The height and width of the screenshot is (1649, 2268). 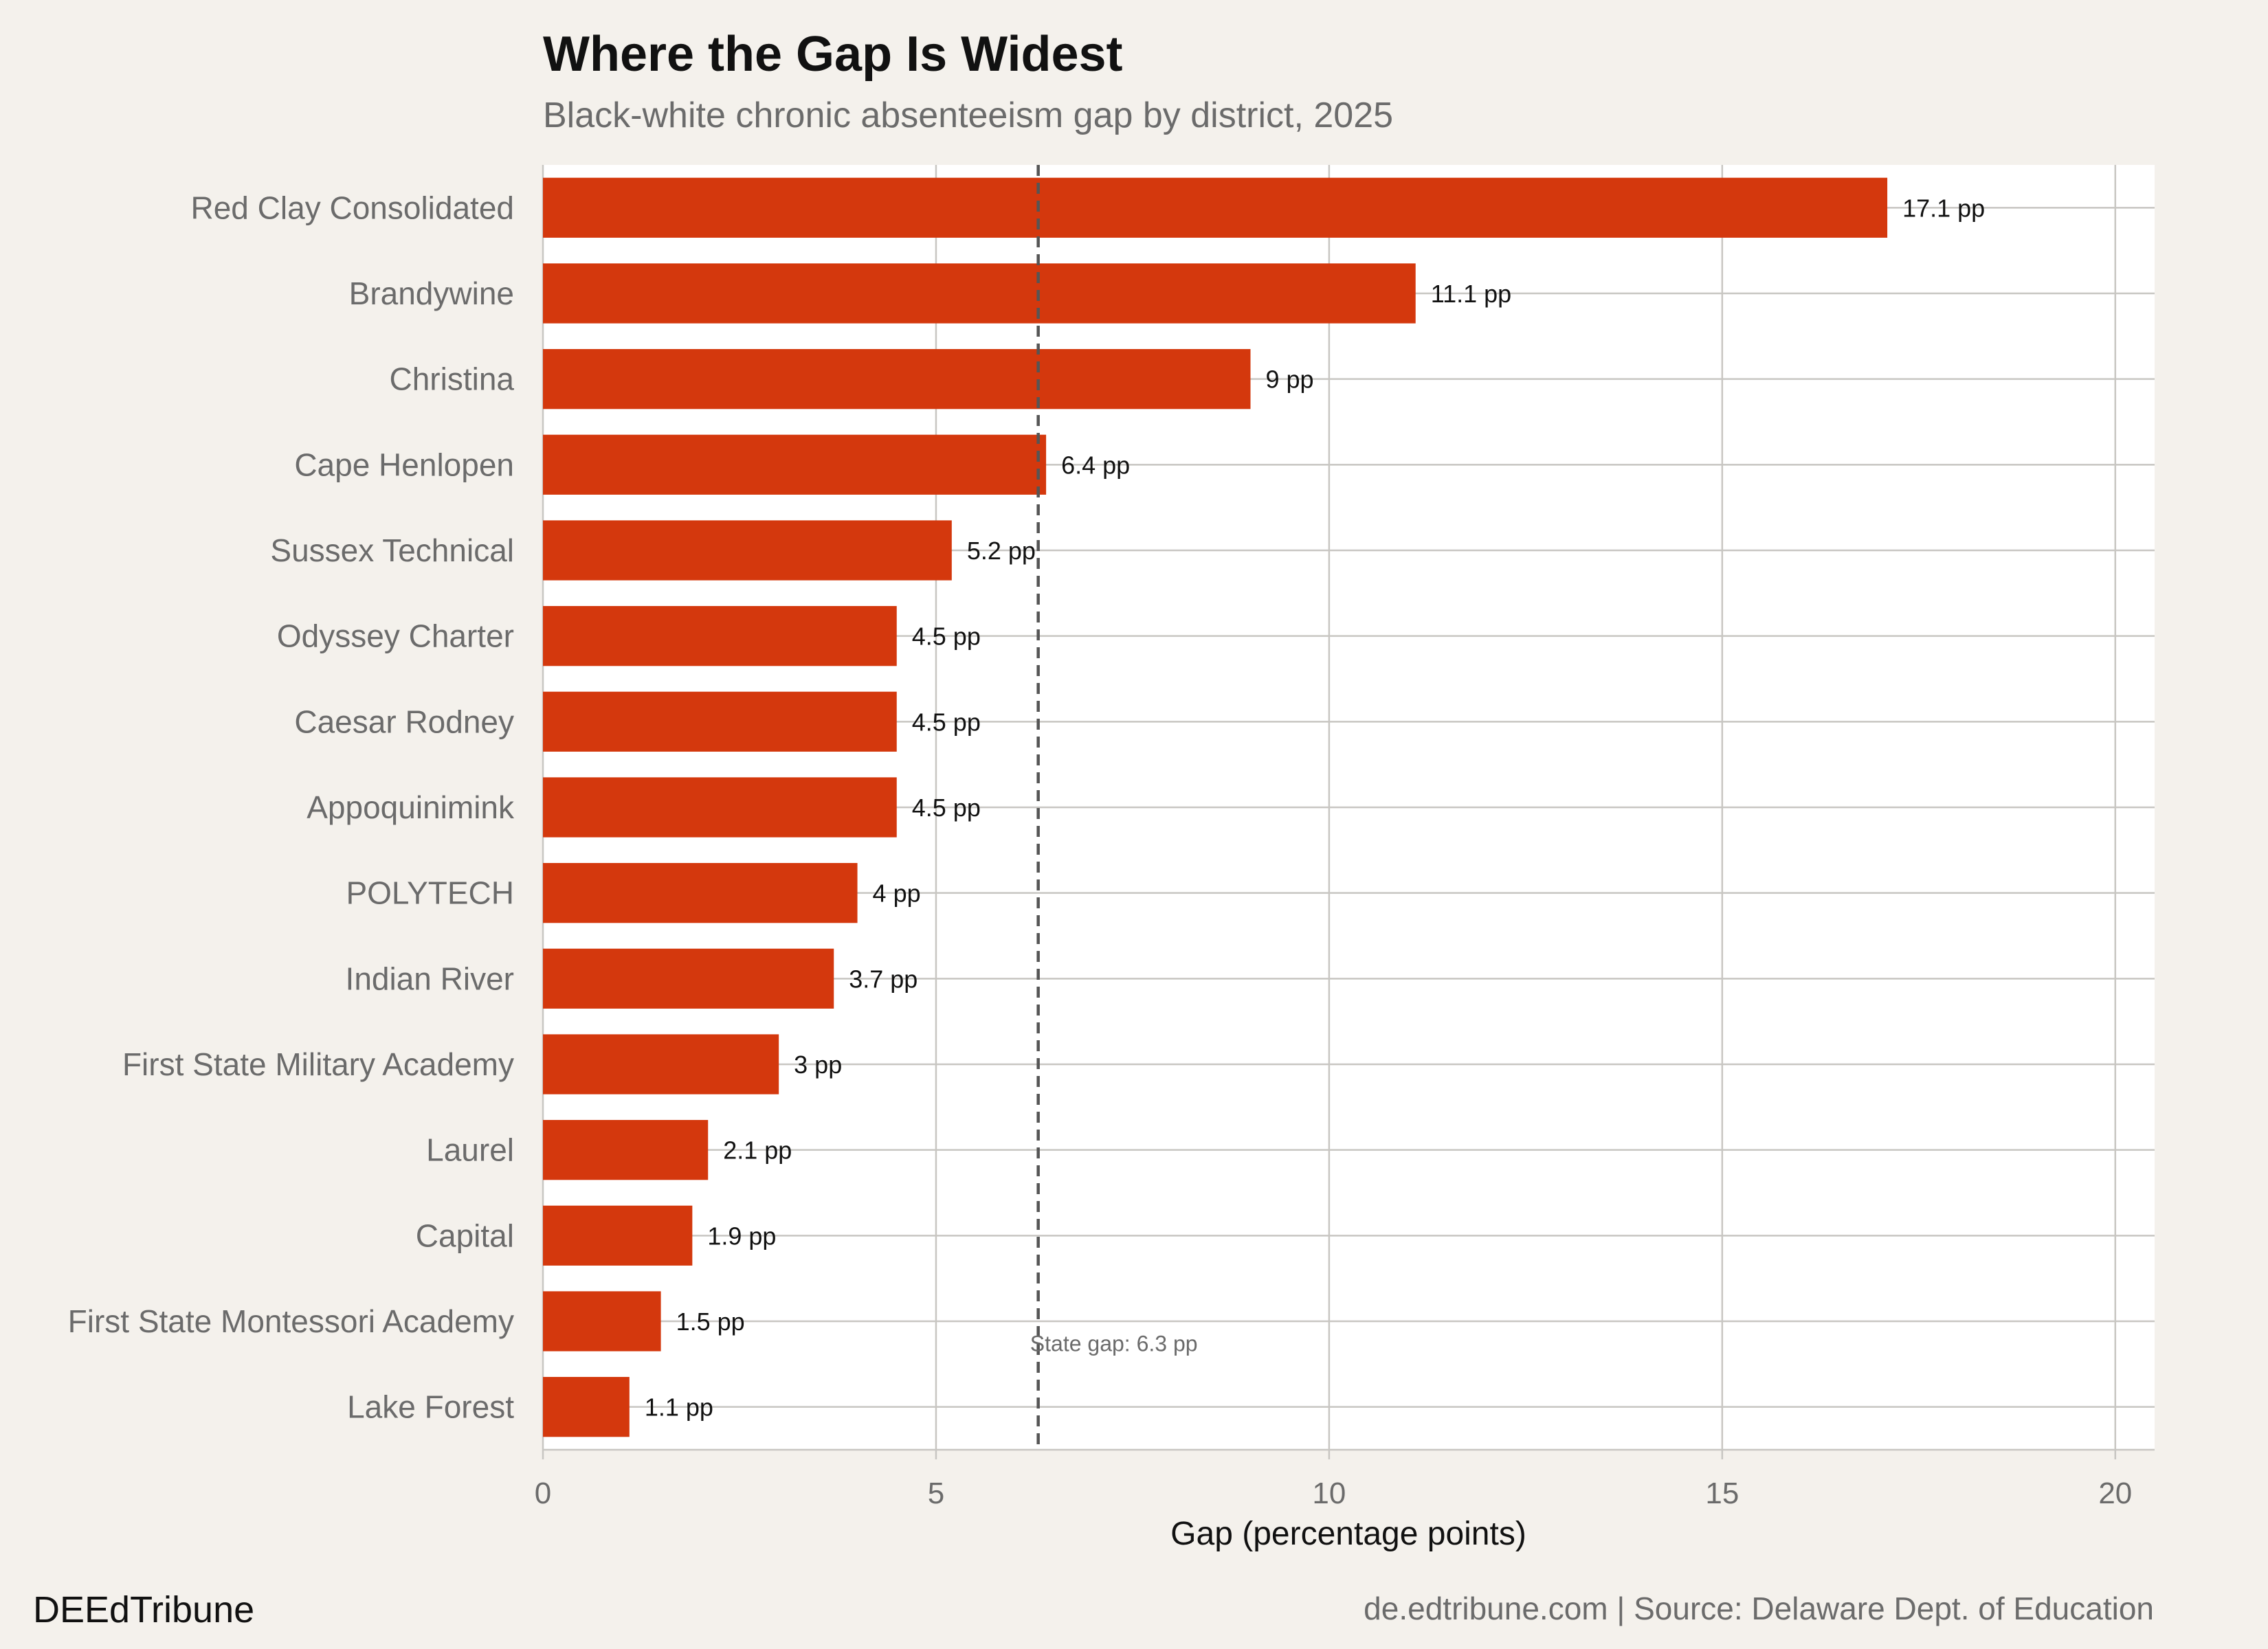 I want to click on category-label: Caesar Rodney, so click(x=404, y=721).